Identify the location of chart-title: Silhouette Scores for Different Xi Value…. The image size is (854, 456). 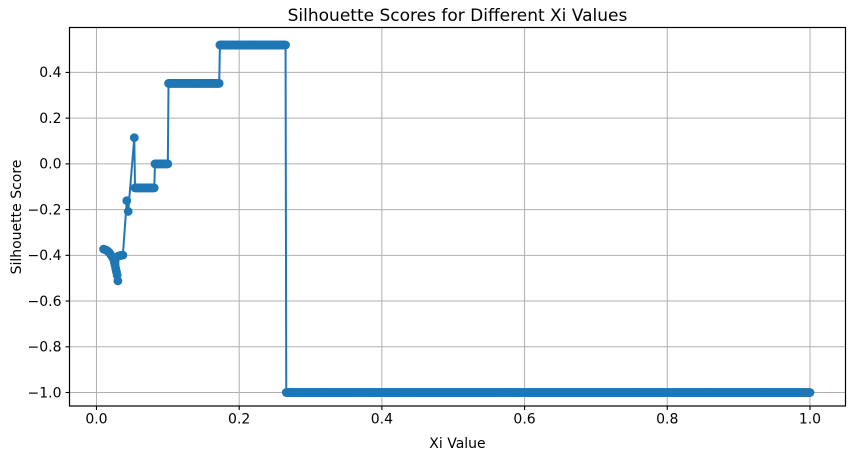
(457, 16).